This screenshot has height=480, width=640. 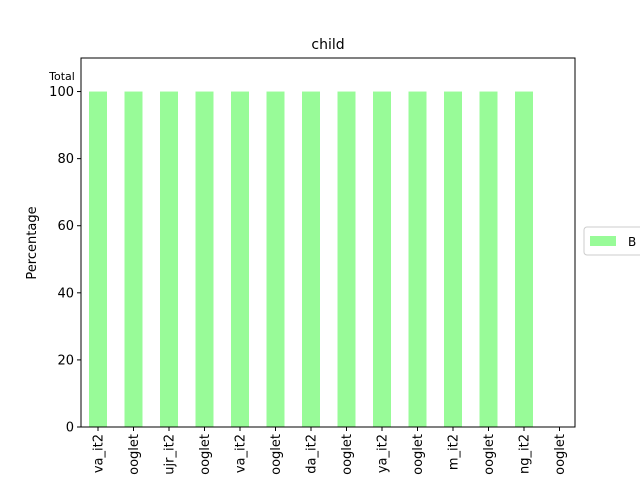 What do you see at coordinates (134, 454) in the screenshot?
I see `x-tick-label-1: ooglet` at bounding box center [134, 454].